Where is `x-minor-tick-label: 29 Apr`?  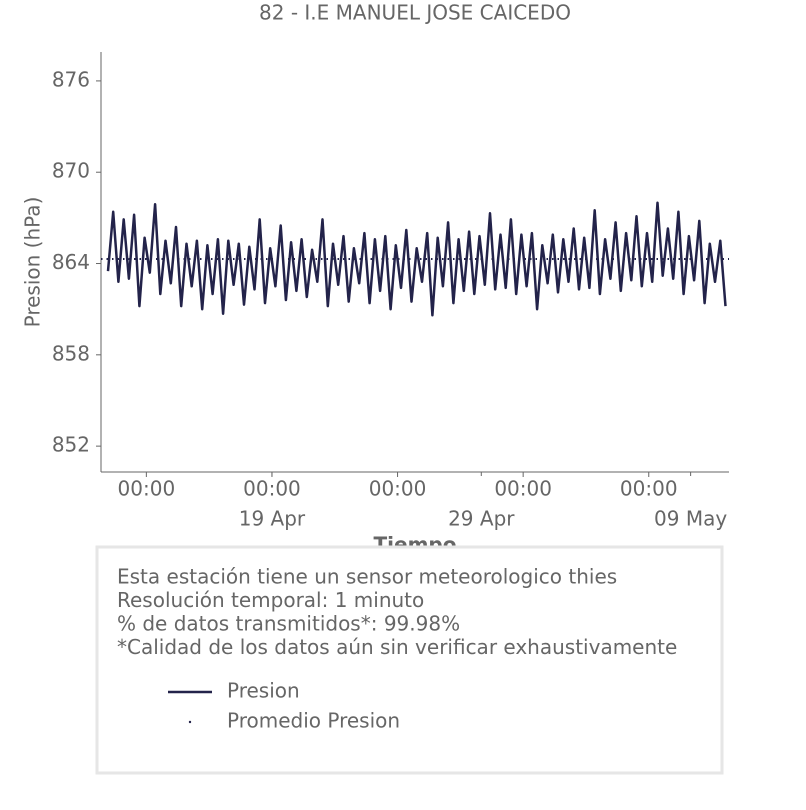
x-minor-tick-label: 29 Apr is located at coordinates (481, 519).